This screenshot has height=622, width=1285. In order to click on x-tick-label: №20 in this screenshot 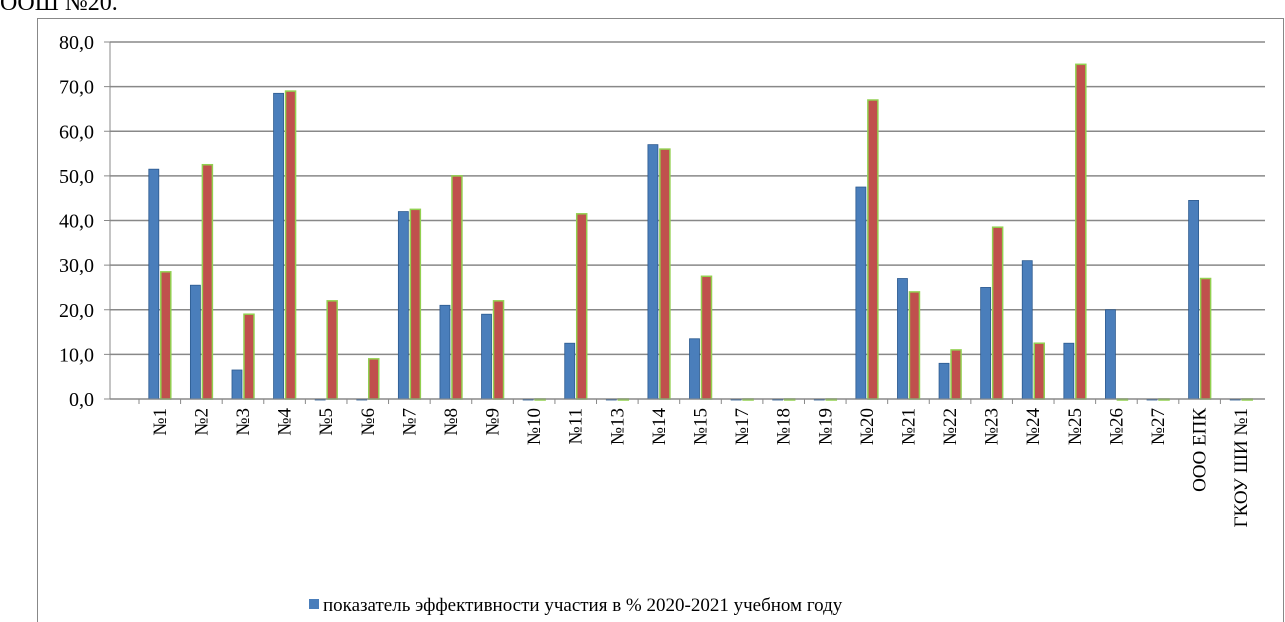, I will do `click(867, 426)`.